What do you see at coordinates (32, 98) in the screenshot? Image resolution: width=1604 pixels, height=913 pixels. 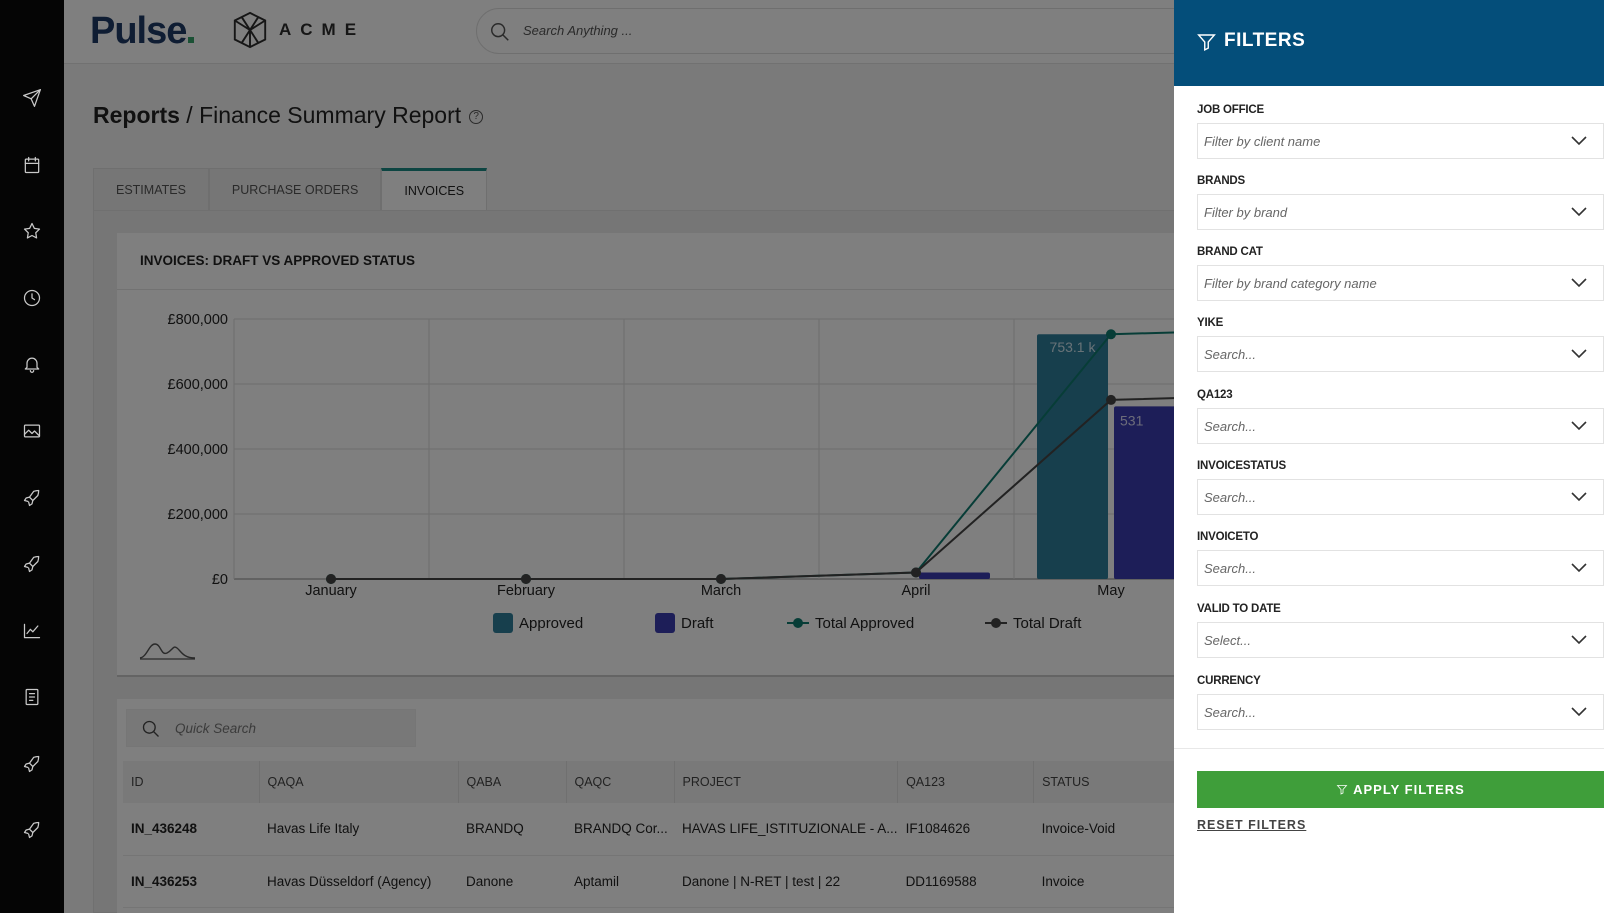 I see `send-icon` at bounding box center [32, 98].